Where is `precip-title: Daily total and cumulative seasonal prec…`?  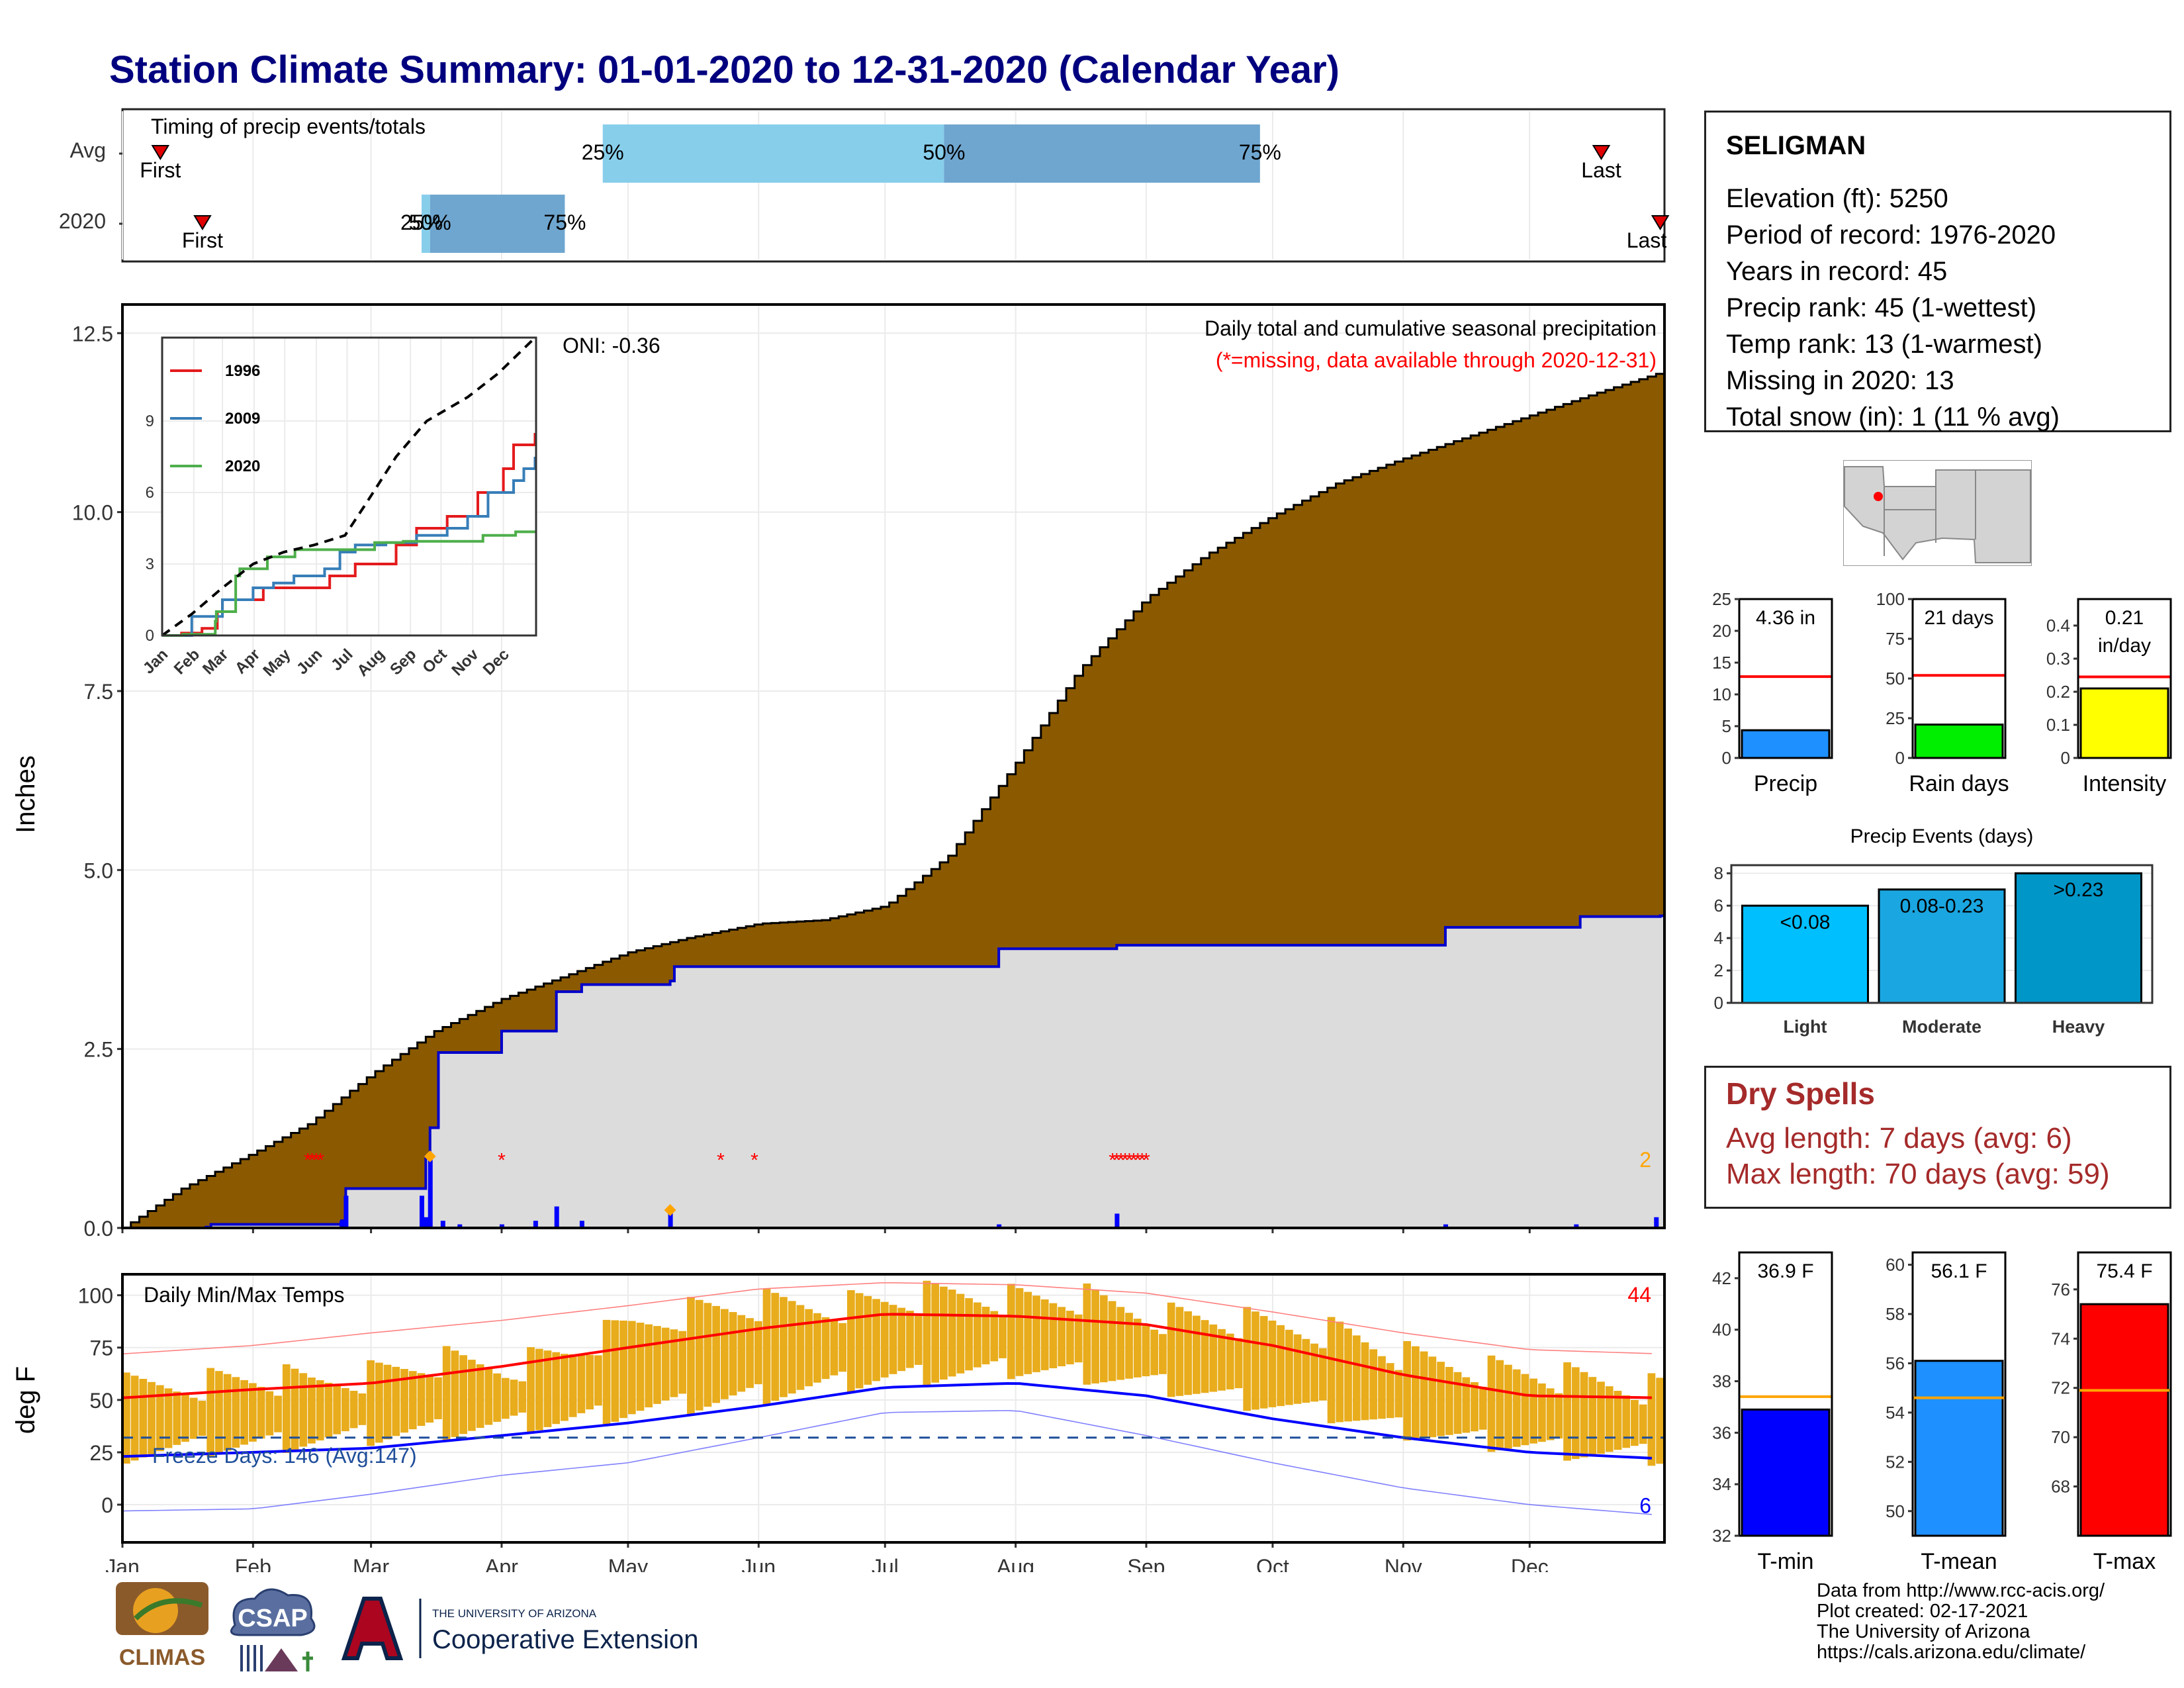
precip-title: Daily total and cumulative seasonal prec… is located at coordinates (1431, 328).